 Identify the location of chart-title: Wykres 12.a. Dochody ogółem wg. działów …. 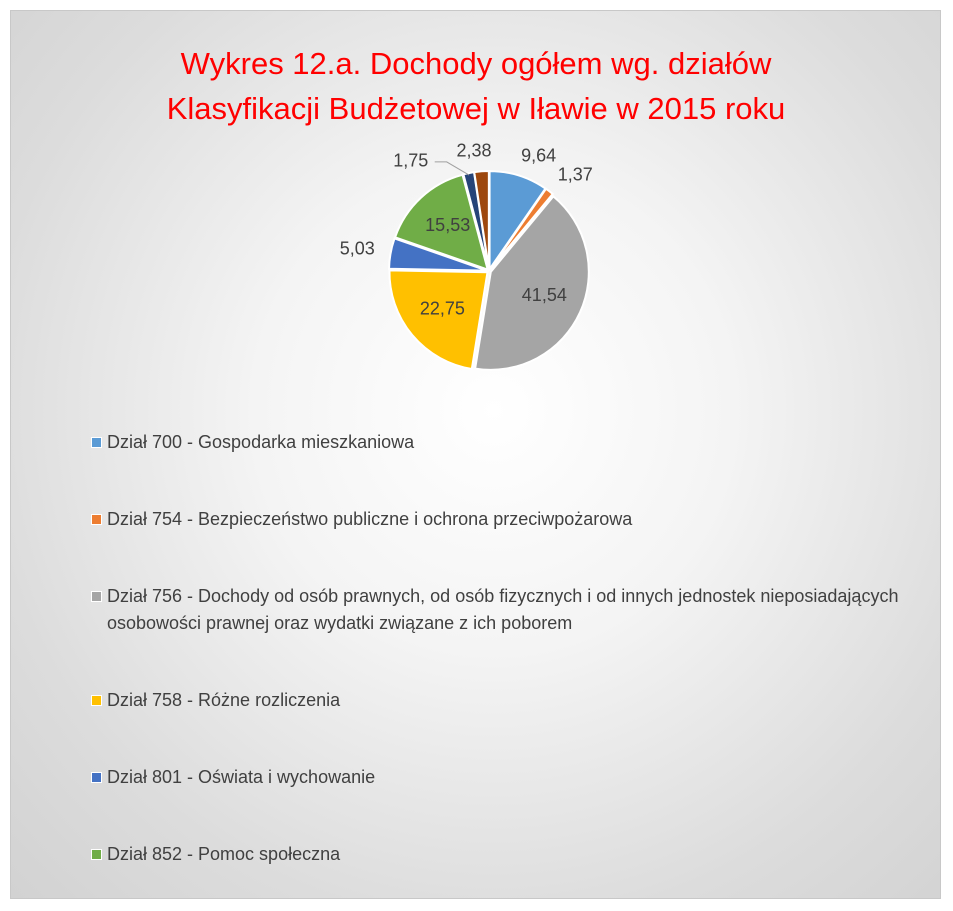
(476, 86).